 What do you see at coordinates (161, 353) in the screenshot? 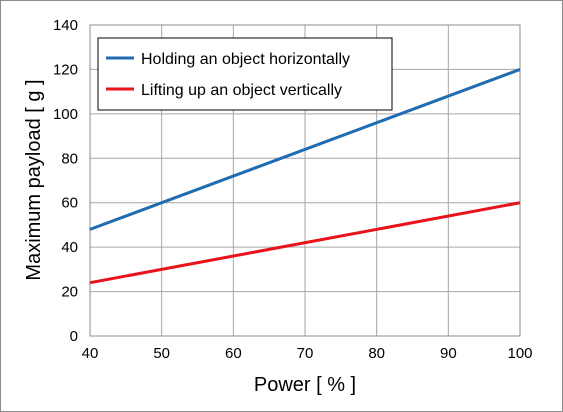
I see `x-tick-label: 50` at bounding box center [161, 353].